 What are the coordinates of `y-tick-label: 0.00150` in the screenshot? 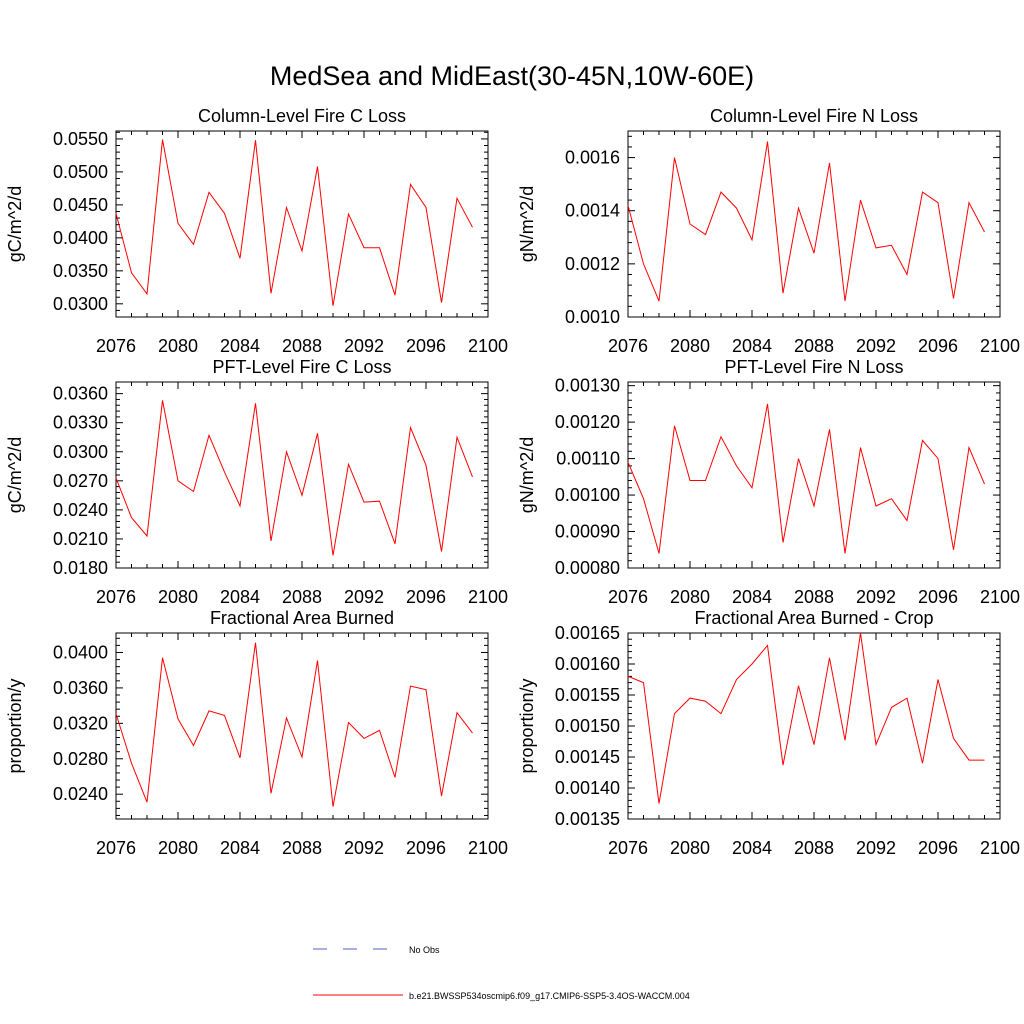 It's located at (587, 726).